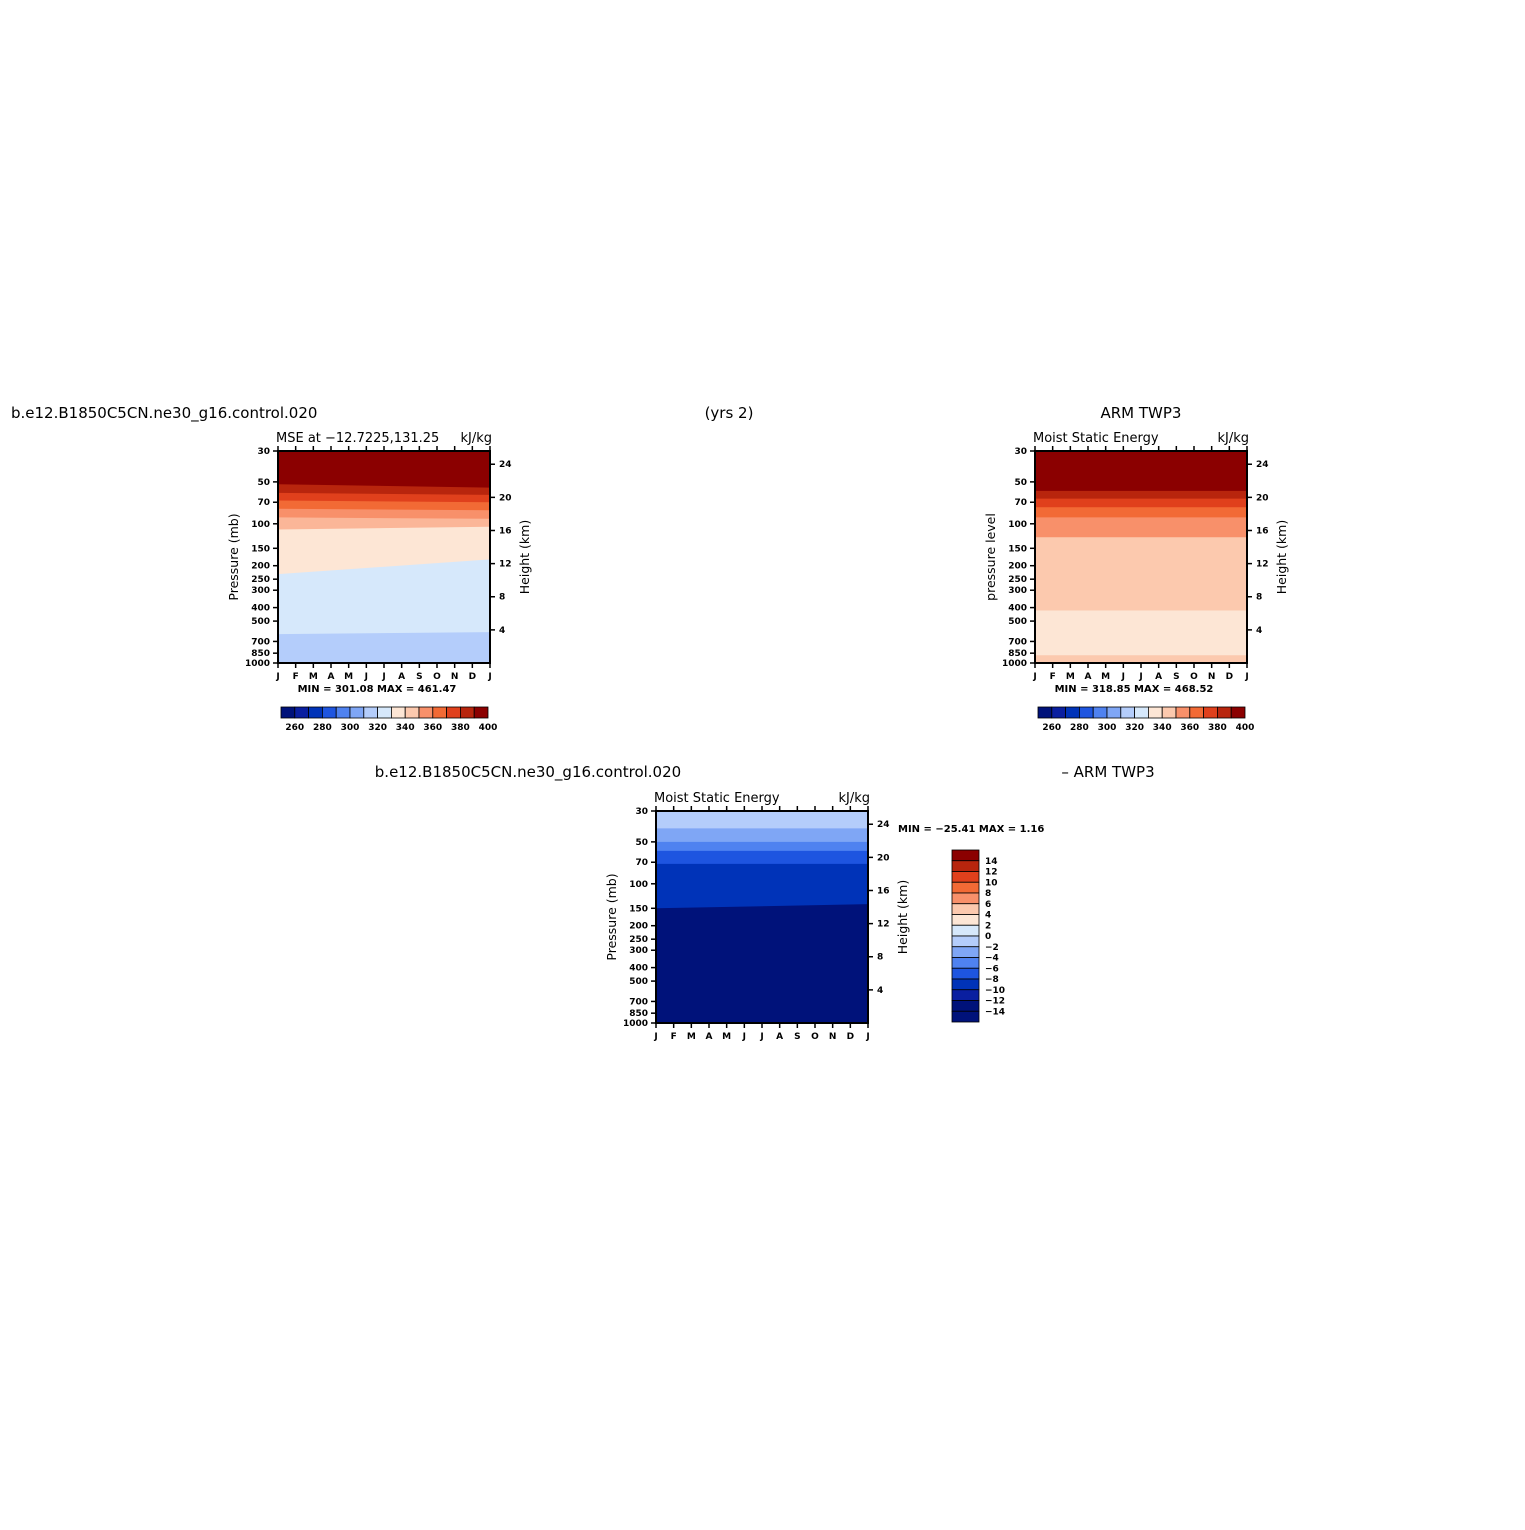  I want to click on colorbar-label: 14, so click(991, 862).